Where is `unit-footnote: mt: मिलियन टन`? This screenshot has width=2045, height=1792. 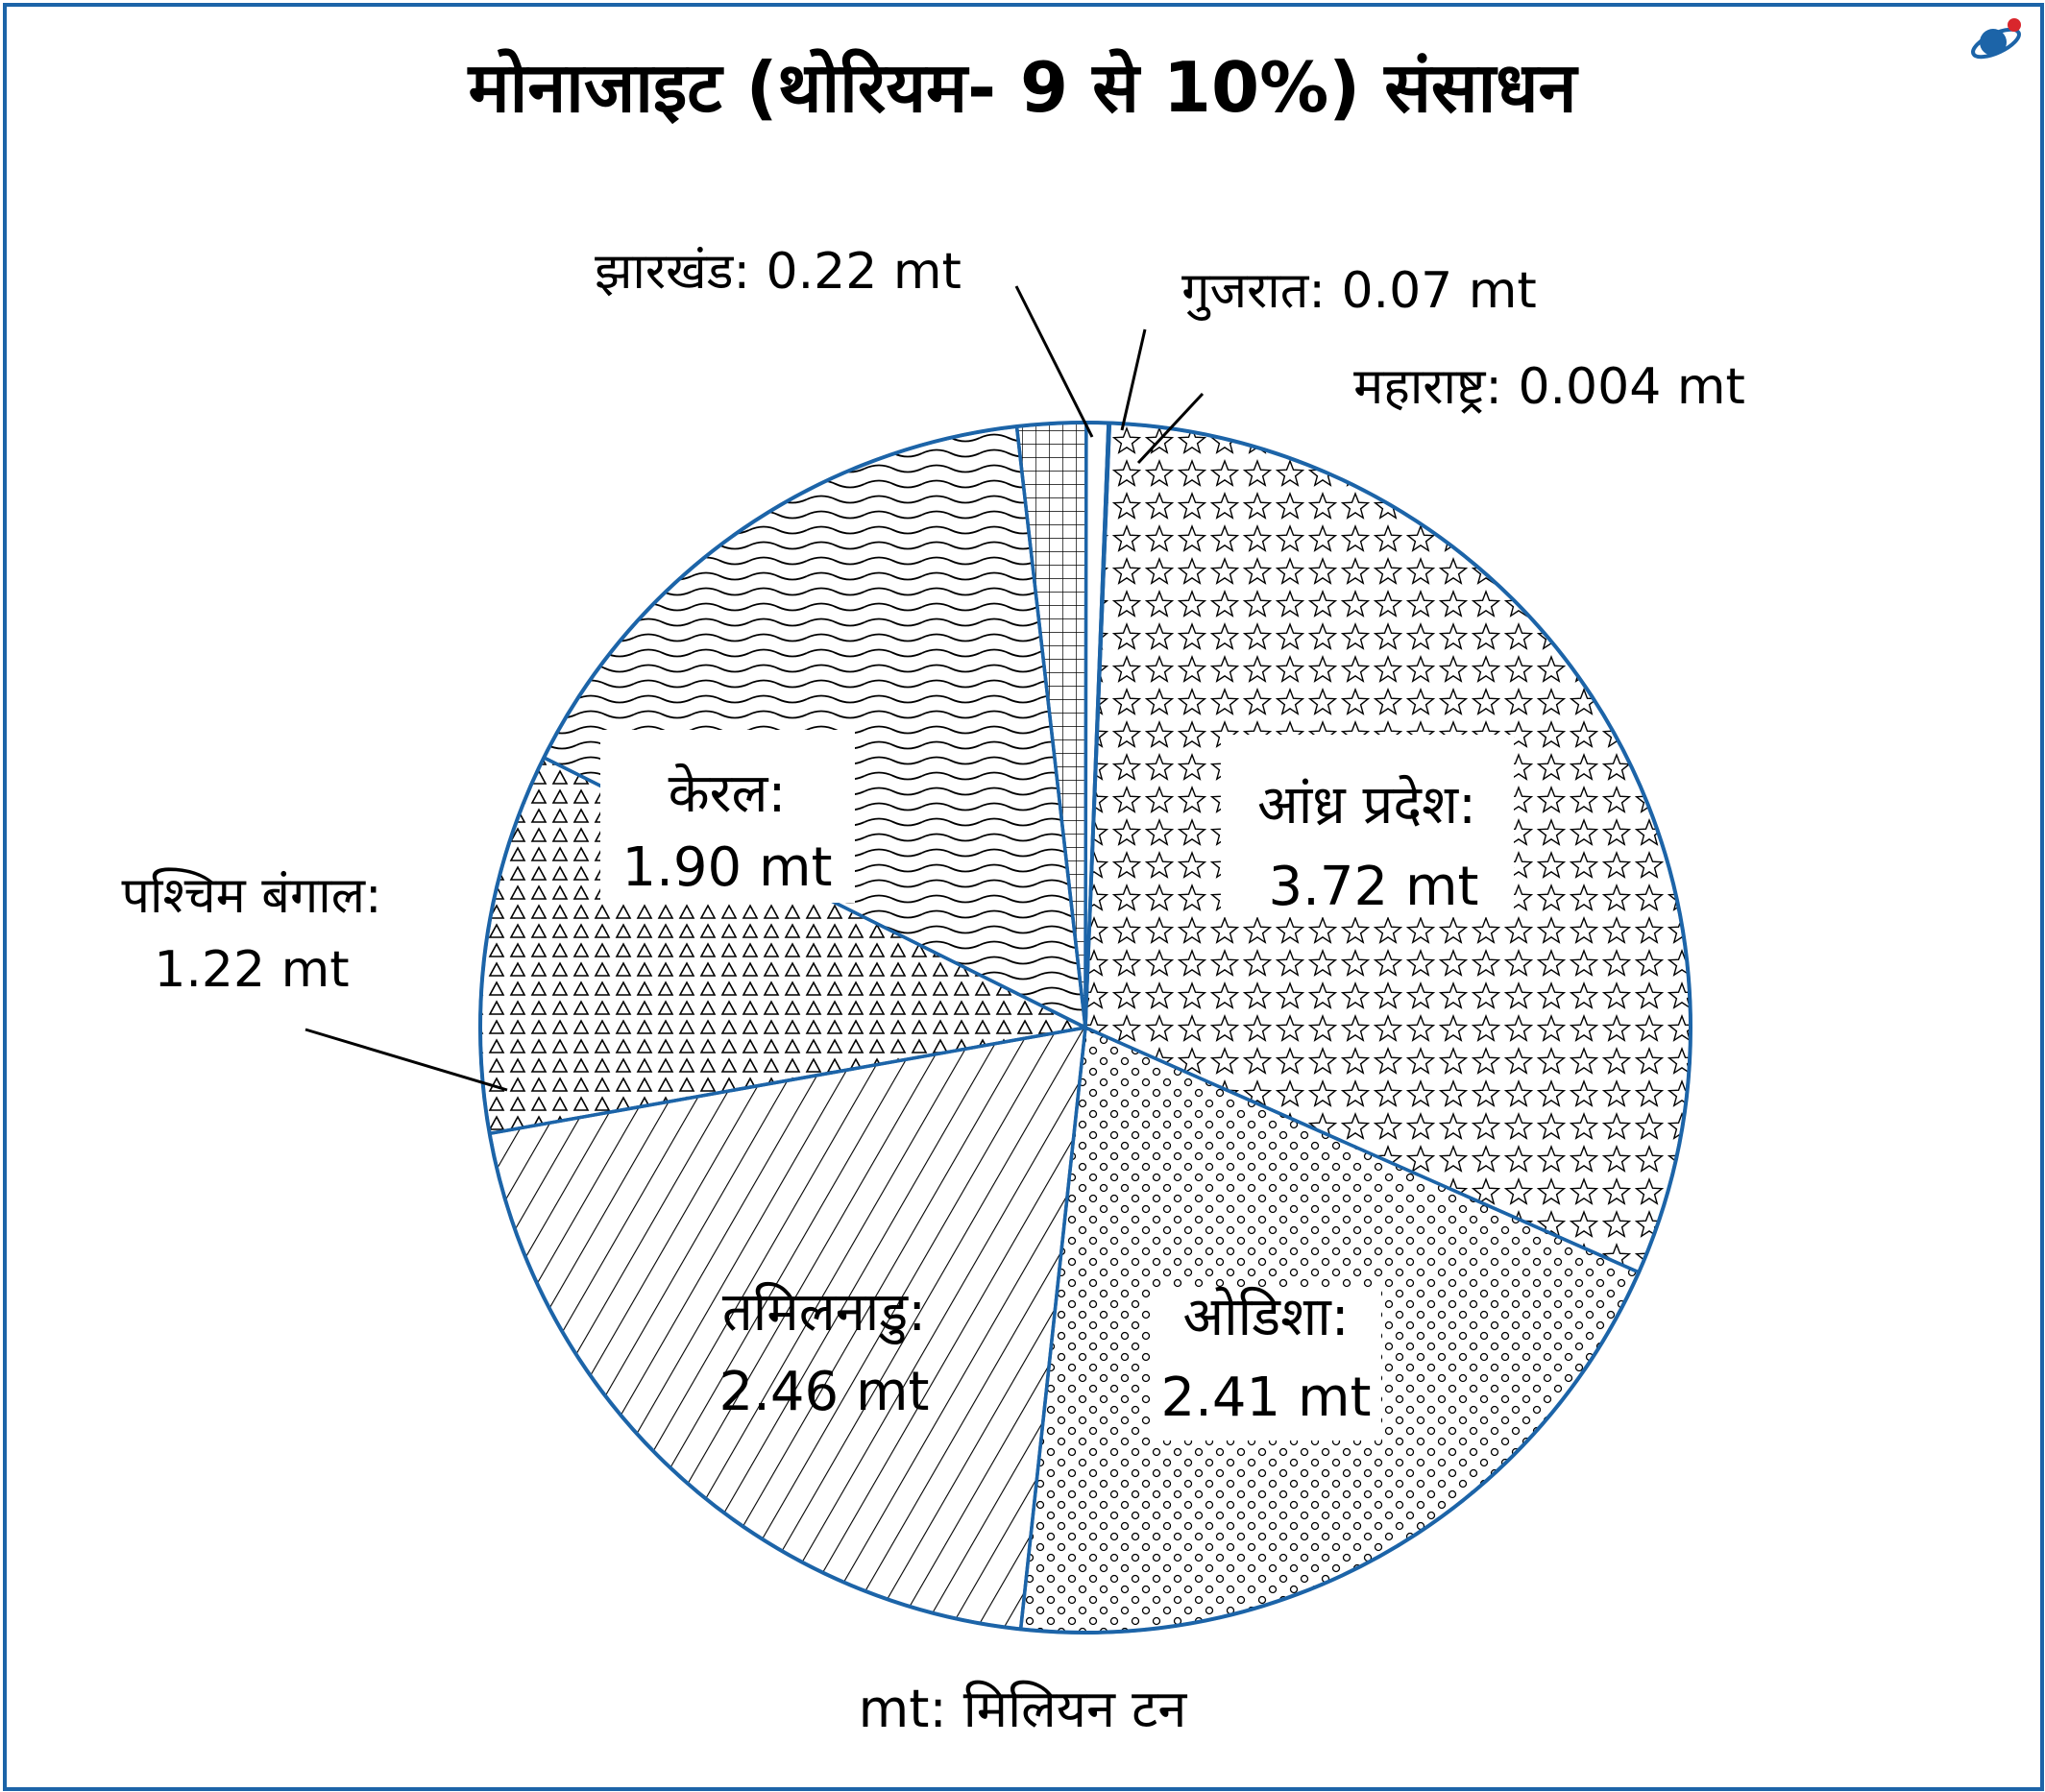 unit-footnote: mt: मिलियन टन is located at coordinates (1023, 1709).